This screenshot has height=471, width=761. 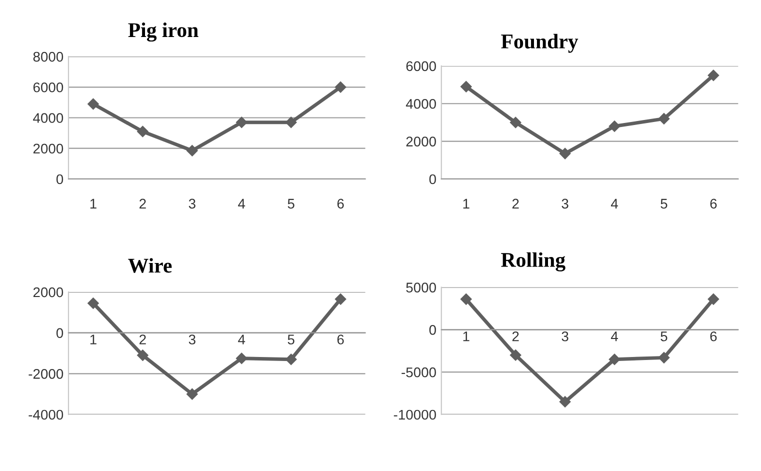 What do you see at coordinates (163, 32) in the screenshot?
I see `chart-title: Pig iron` at bounding box center [163, 32].